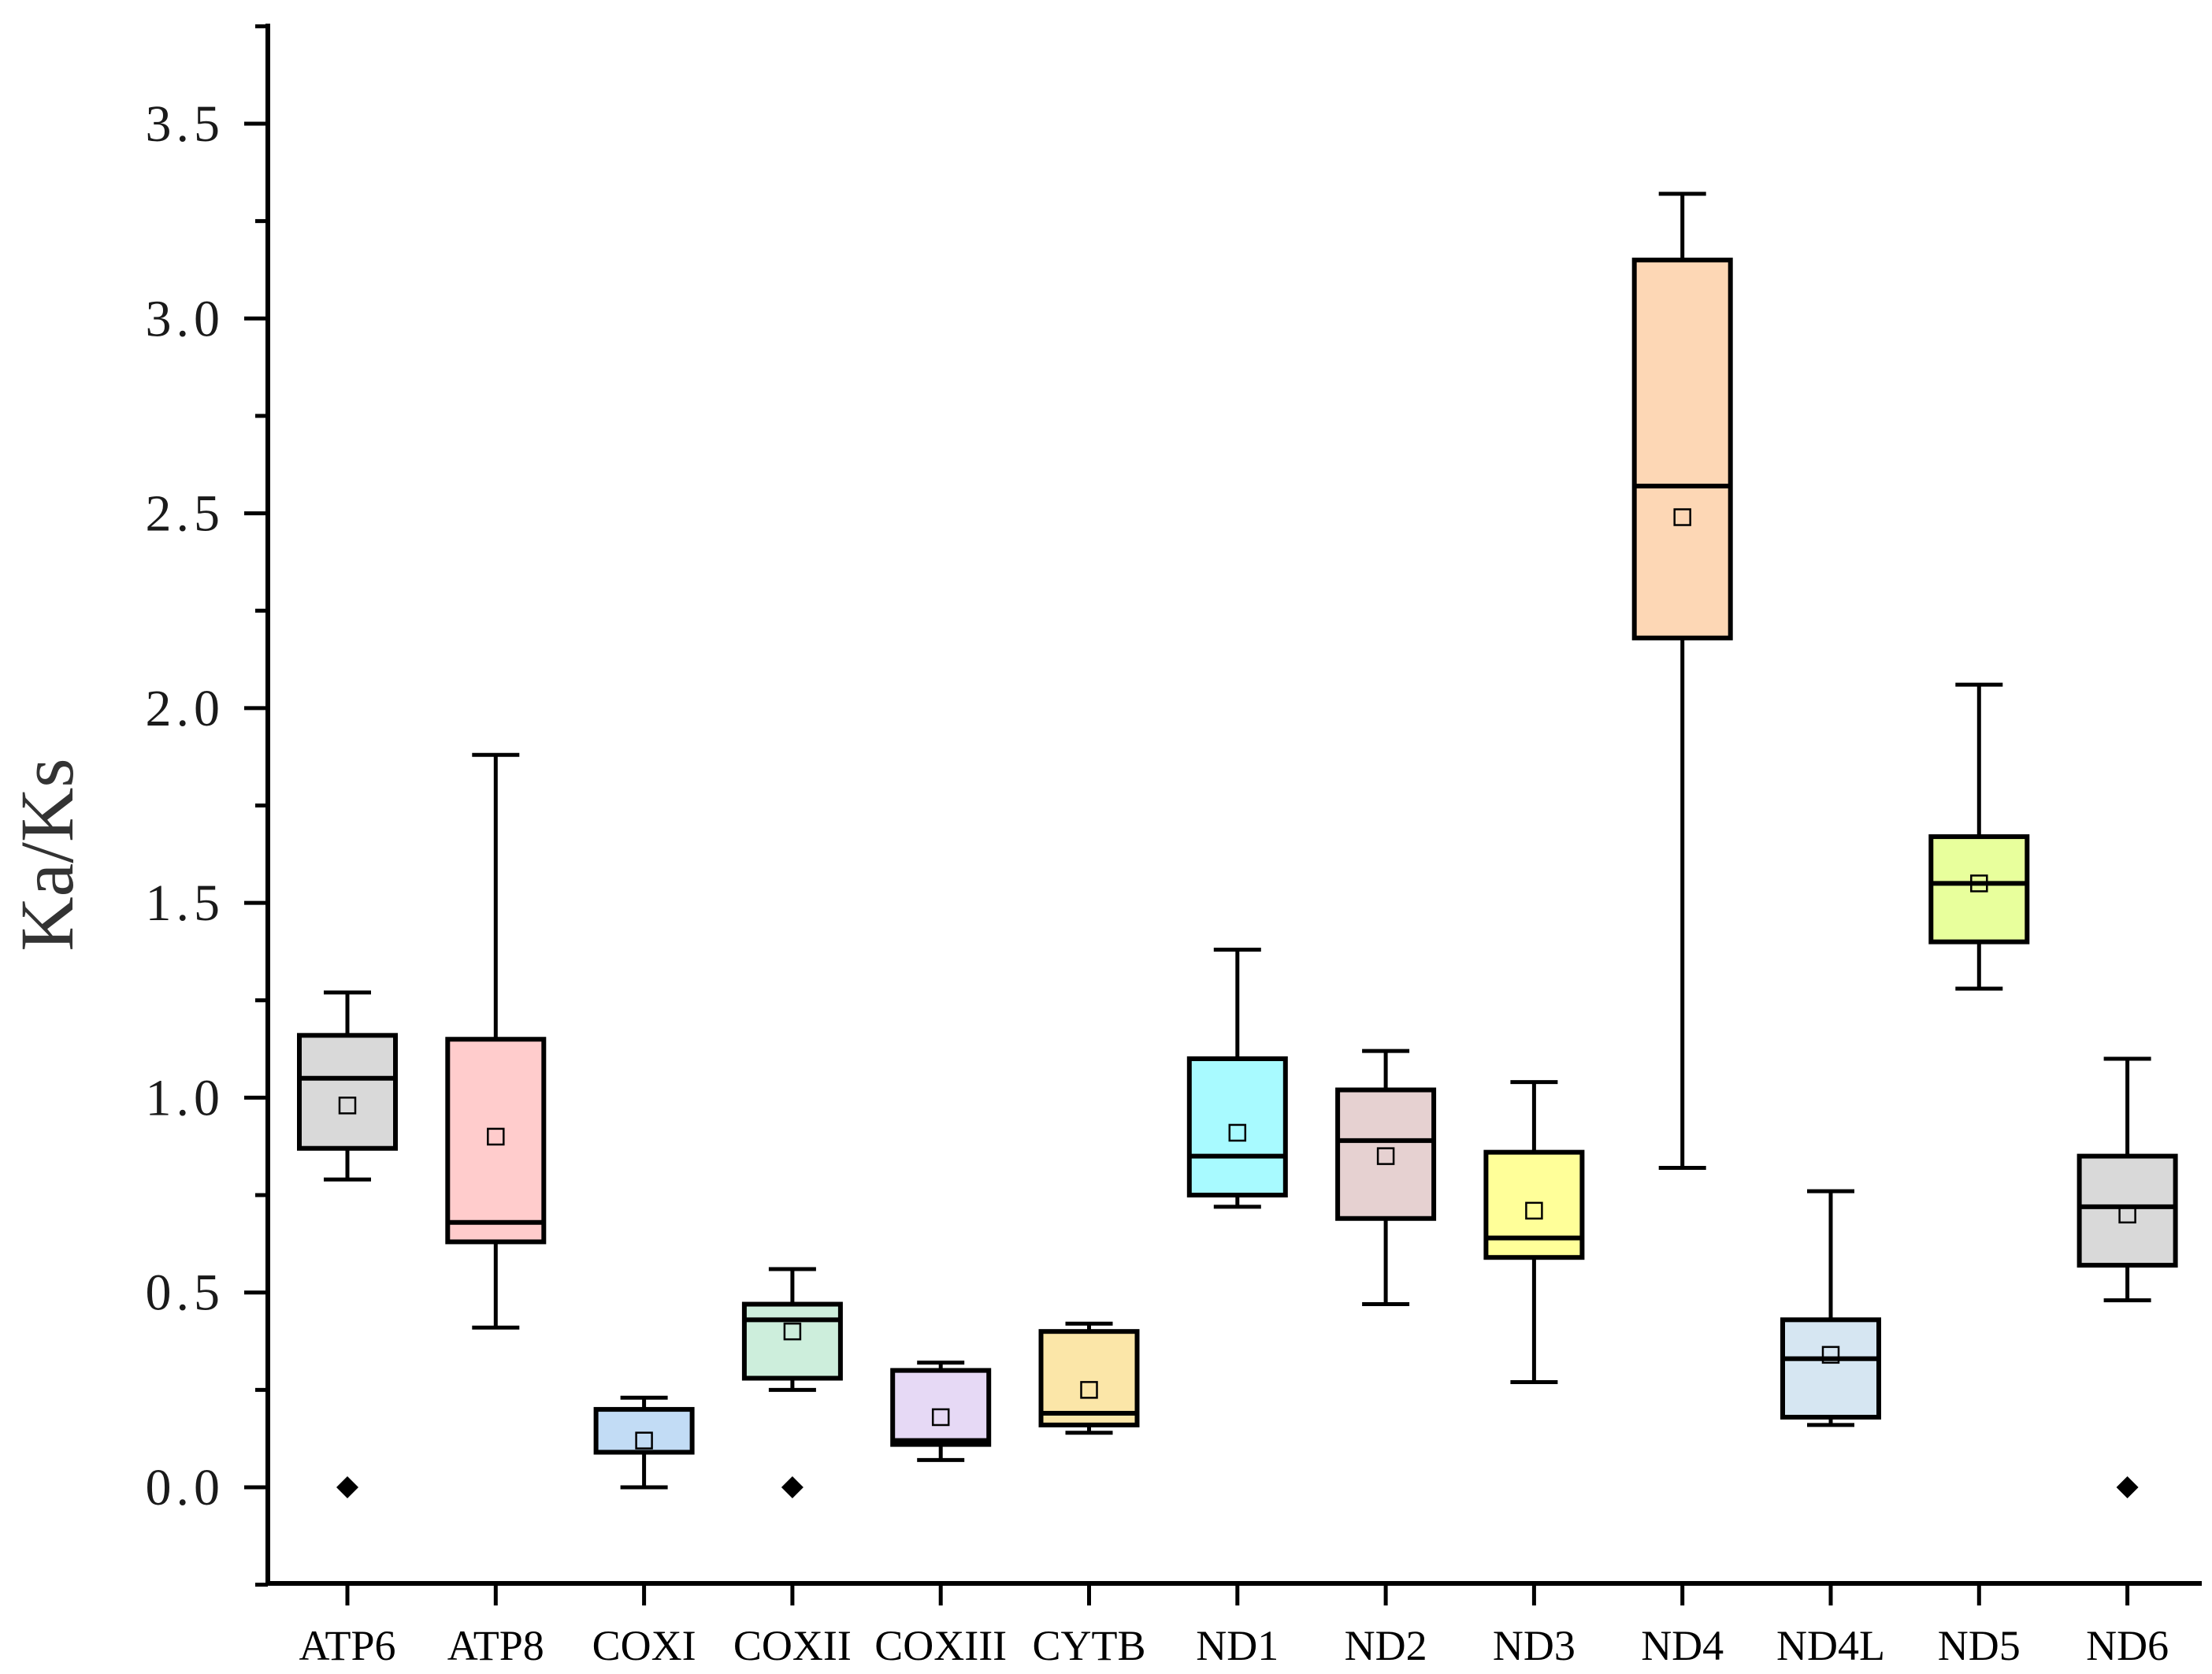 The height and width of the screenshot is (1674, 2212). Describe the element at coordinates (1682, 680) in the screenshot. I see `box-nd4` at that location.